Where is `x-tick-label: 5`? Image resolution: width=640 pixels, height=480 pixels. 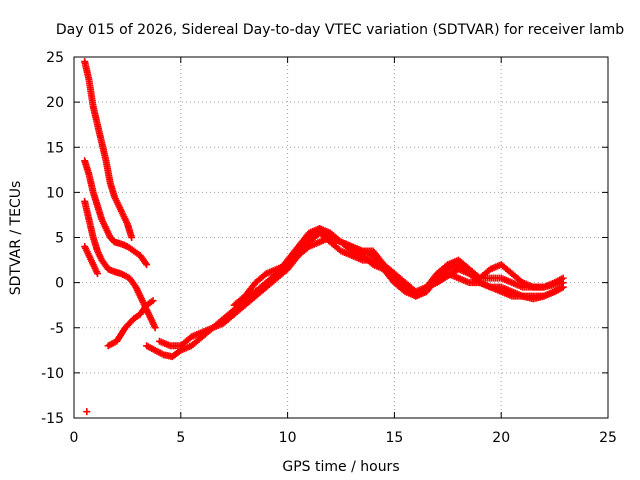
x-tick-label: 5 is located at coordinates (180, 438).